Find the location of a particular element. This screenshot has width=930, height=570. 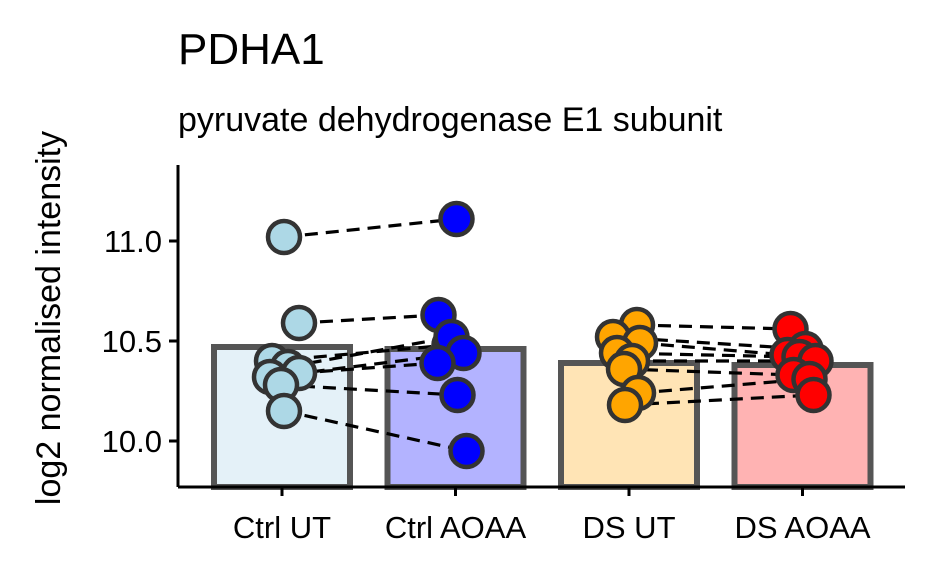

x-tick-label: Ctrl AOAA is located at coordinates (456, 527).